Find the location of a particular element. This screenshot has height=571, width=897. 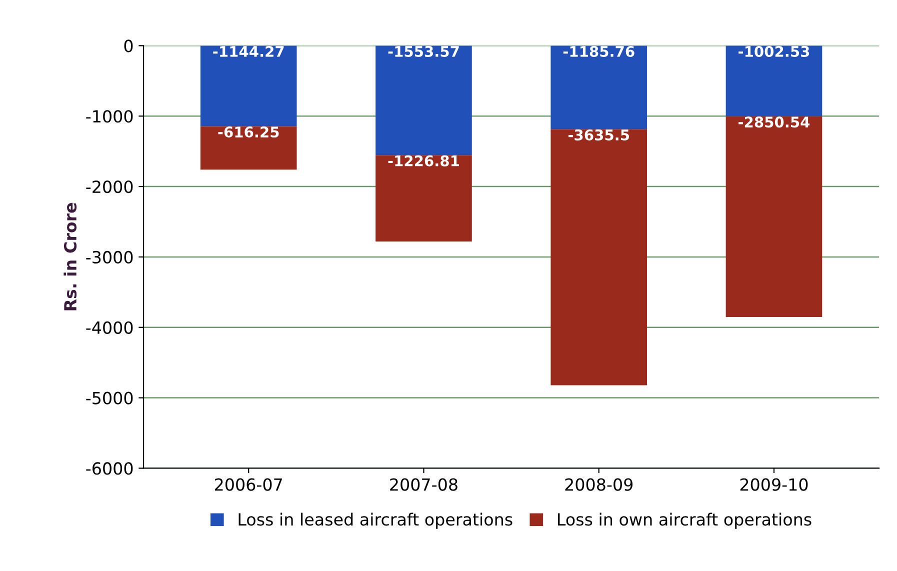

y-tick-label: -4000 is located at coordinates (109, 327).